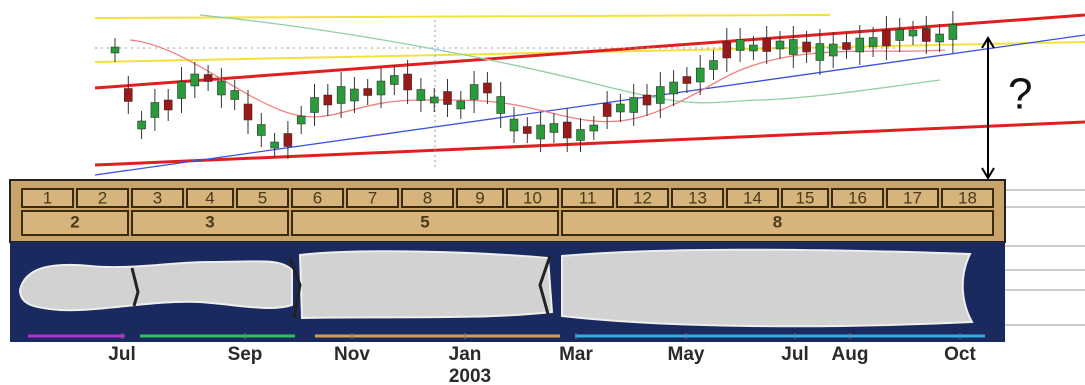 The width and height of the screenshot is (1085, 385). I want to click on unit-label: 9, so click(479, 197).